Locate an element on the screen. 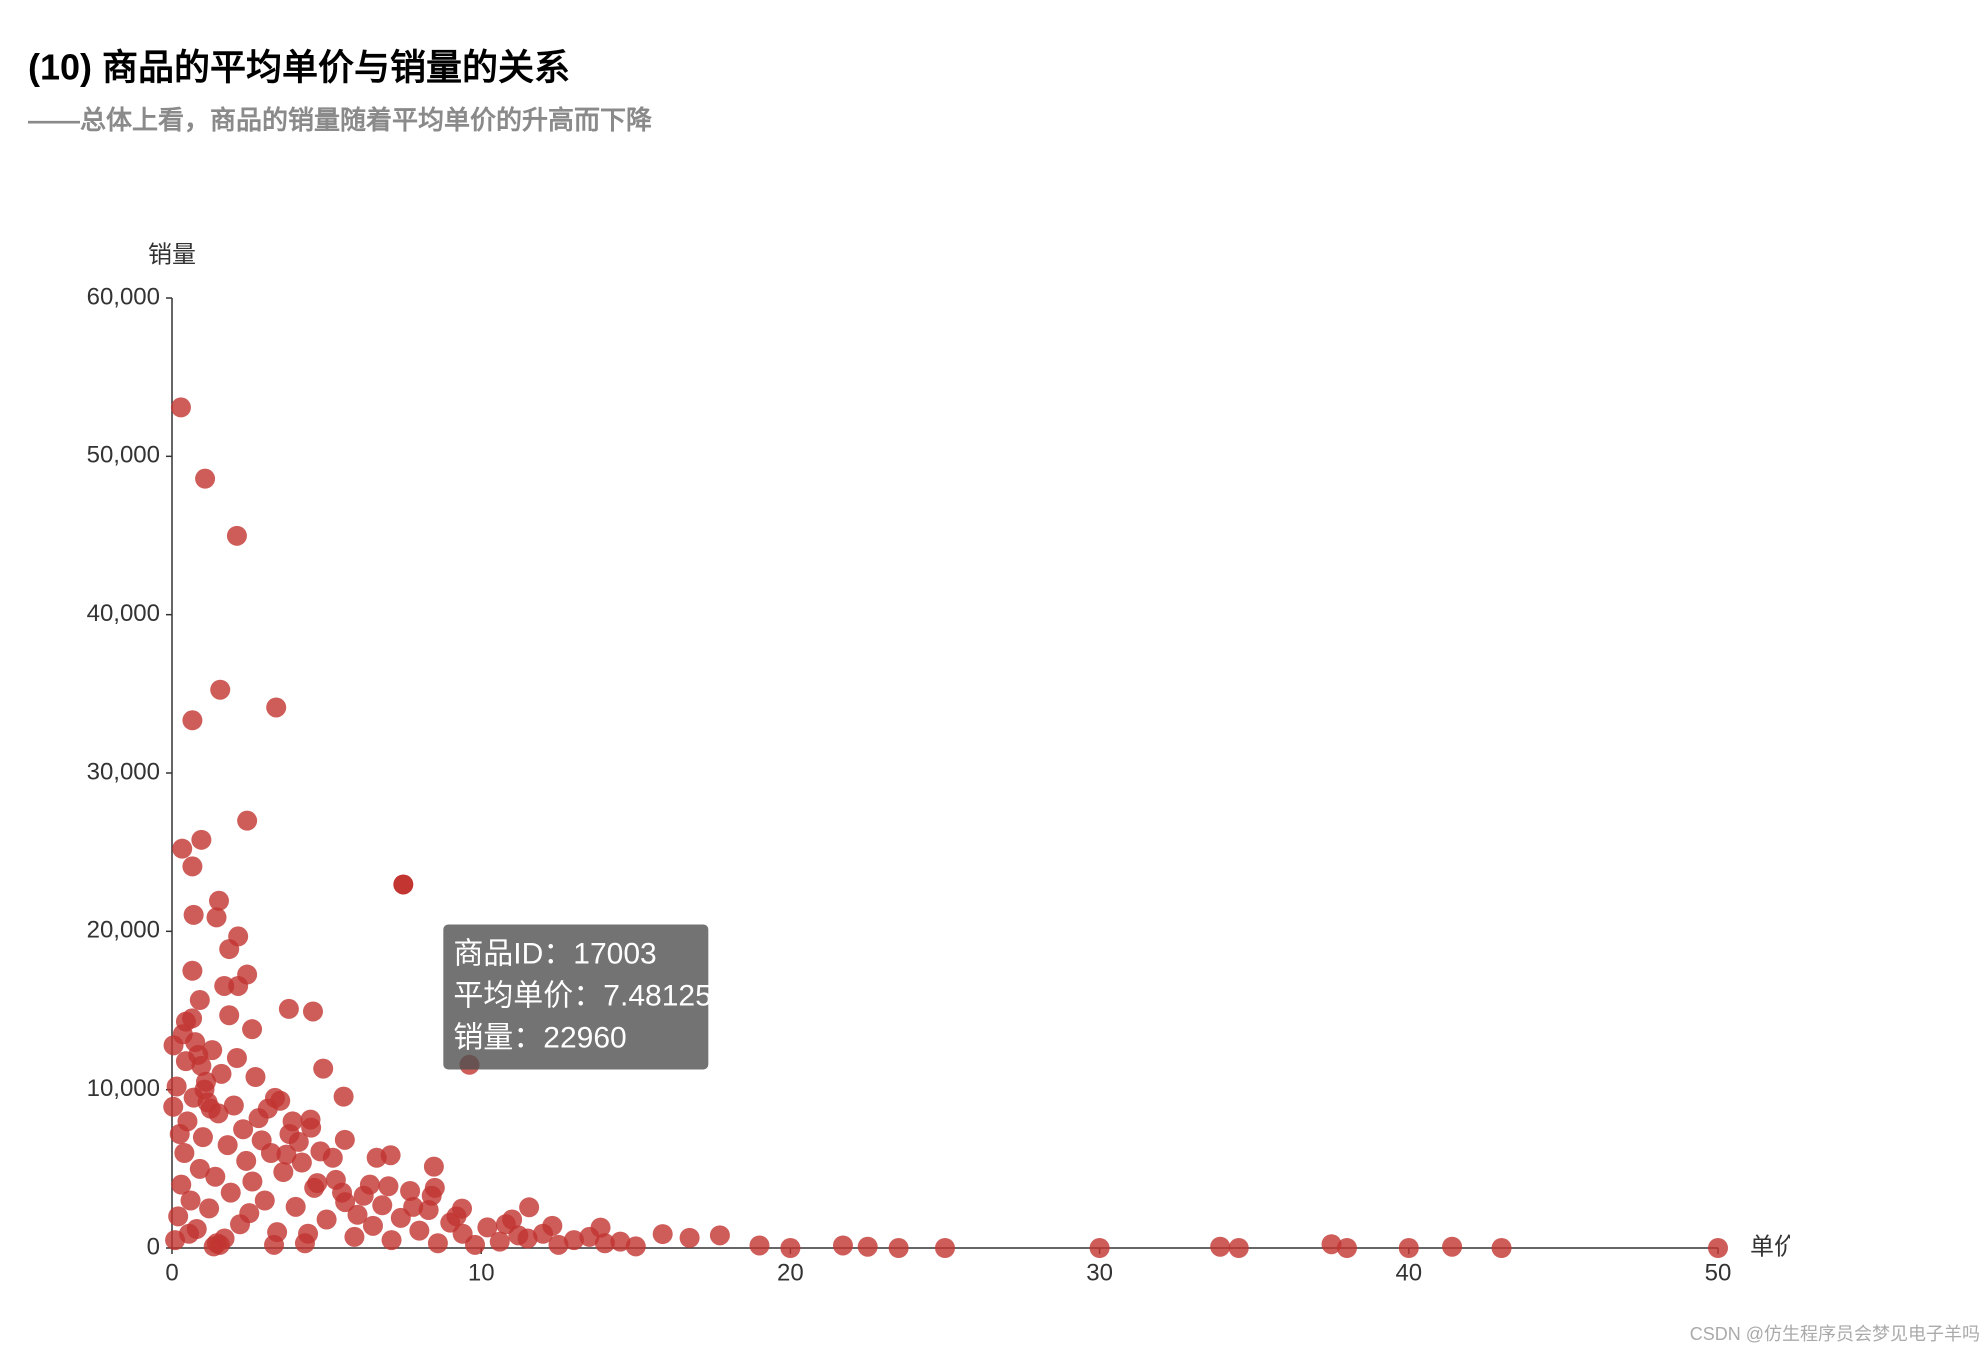 This screenshot has width=1988, height=1349. x-tick-label: 20 is located at coordinates (790, 1272).